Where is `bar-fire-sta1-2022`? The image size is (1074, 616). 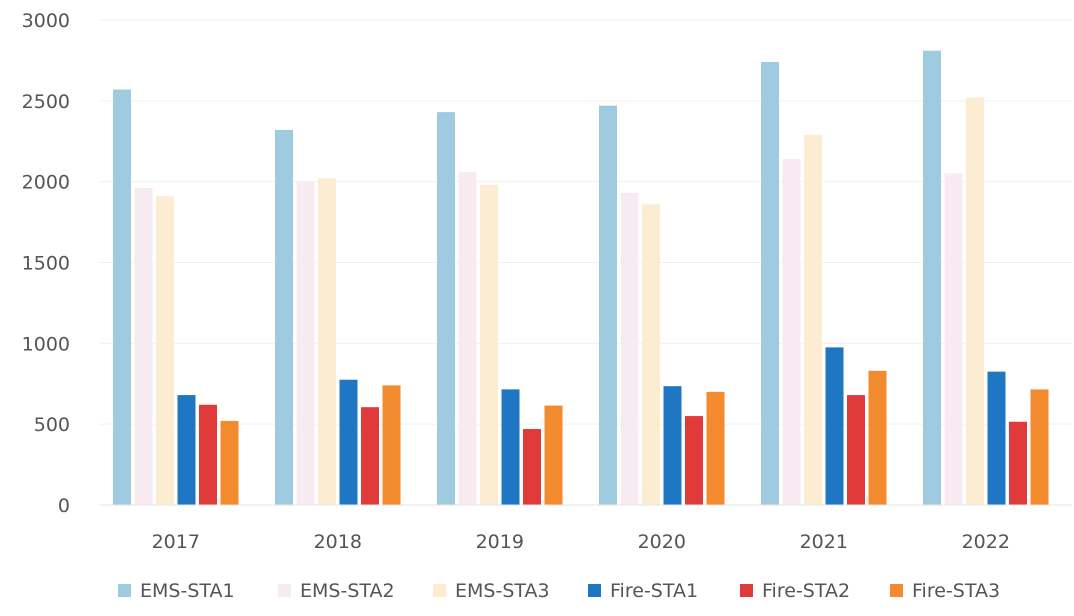
bar-fire-sta1-2022 is located at coordinates (996, 438).